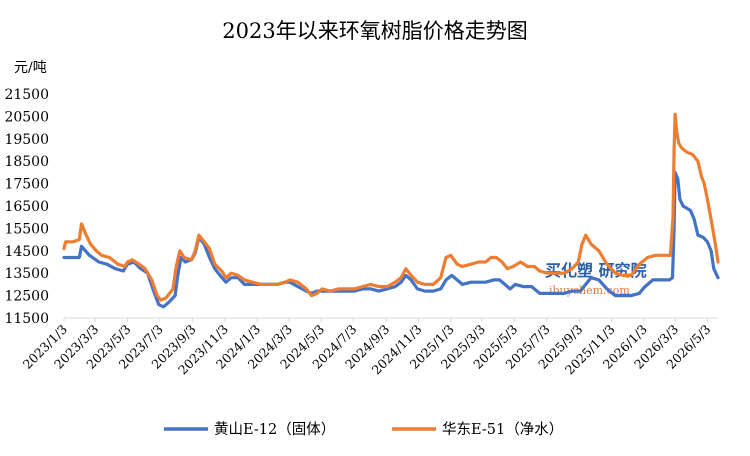 This screenshot has width=750, height=456. What do you see at coordinates (26, 252) in the screenshot?
I see `y-tick-label: 14500` at bounding box center [26, 252].